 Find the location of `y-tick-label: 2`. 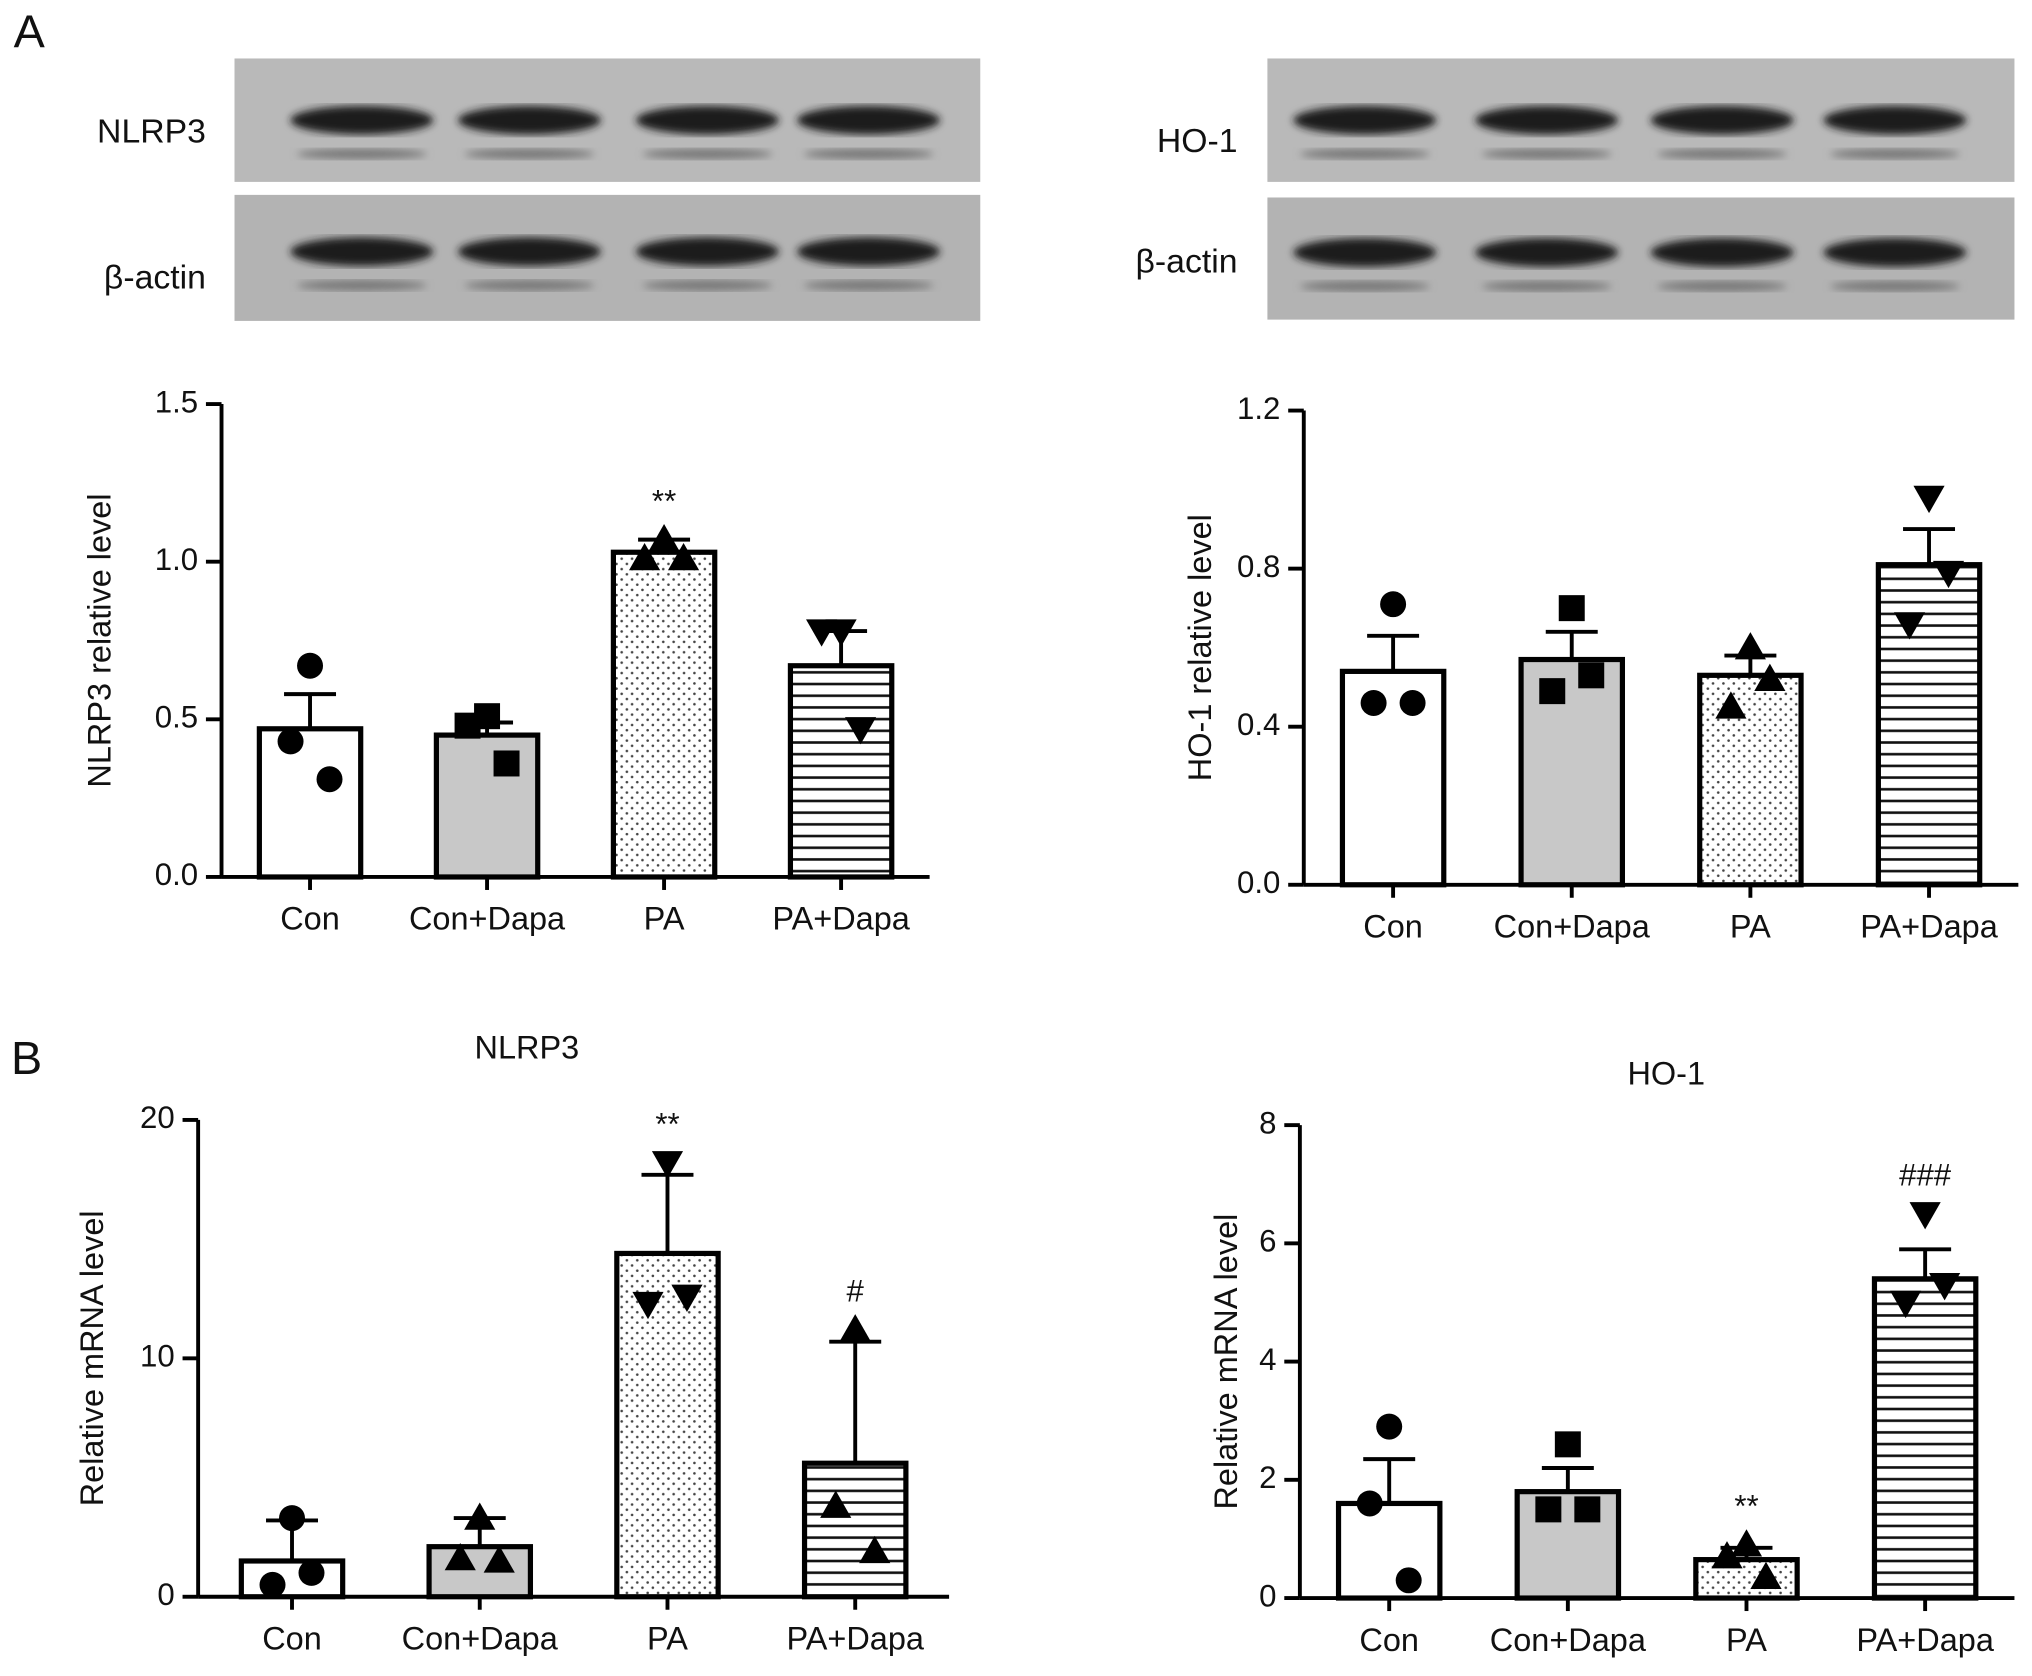

y-tick-label: 2 is located at coordinates (1267, 1477).